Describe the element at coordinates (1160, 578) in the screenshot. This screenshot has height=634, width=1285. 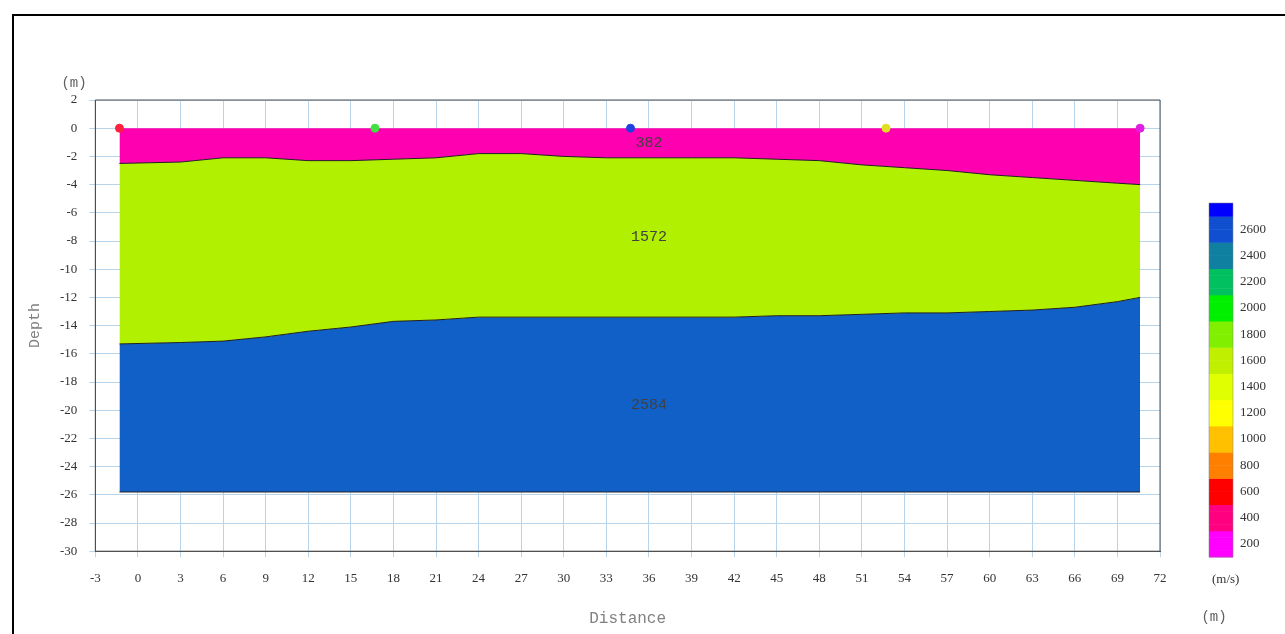
I see `x-tick-label: 72` at that location.